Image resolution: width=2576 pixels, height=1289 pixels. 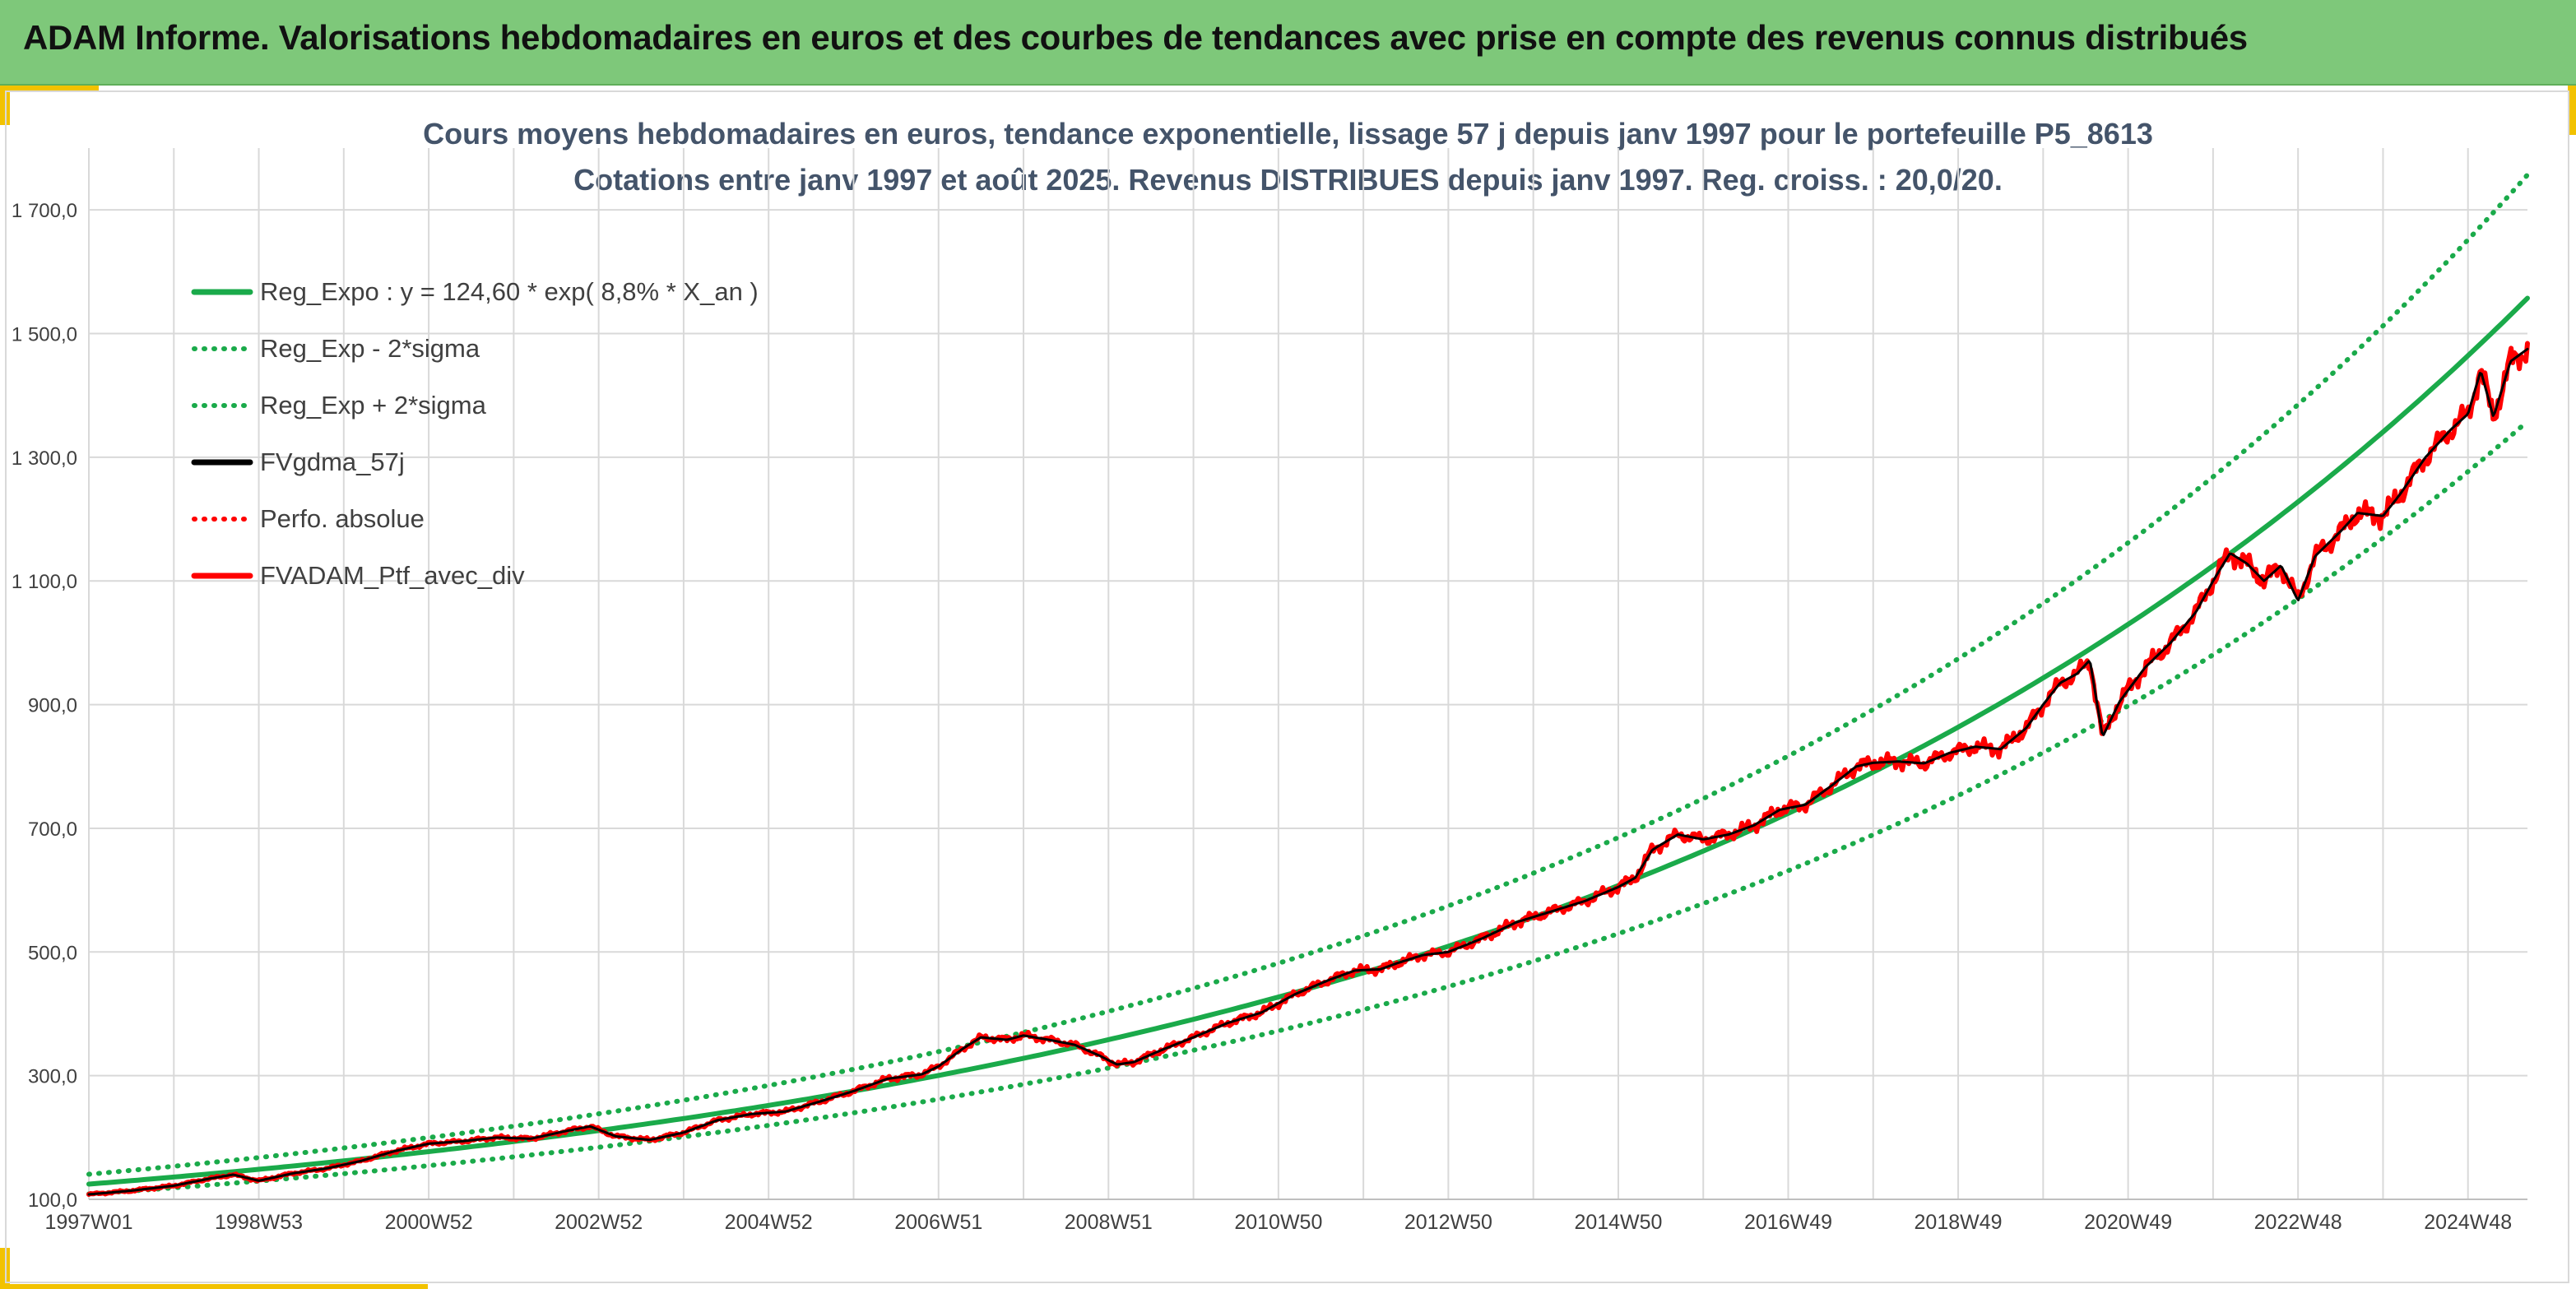 What do you see at coordinates (769, 1222) in the screenshot?
I see `x-tick-label: 2004W52` at bounding box center [769, 1222].